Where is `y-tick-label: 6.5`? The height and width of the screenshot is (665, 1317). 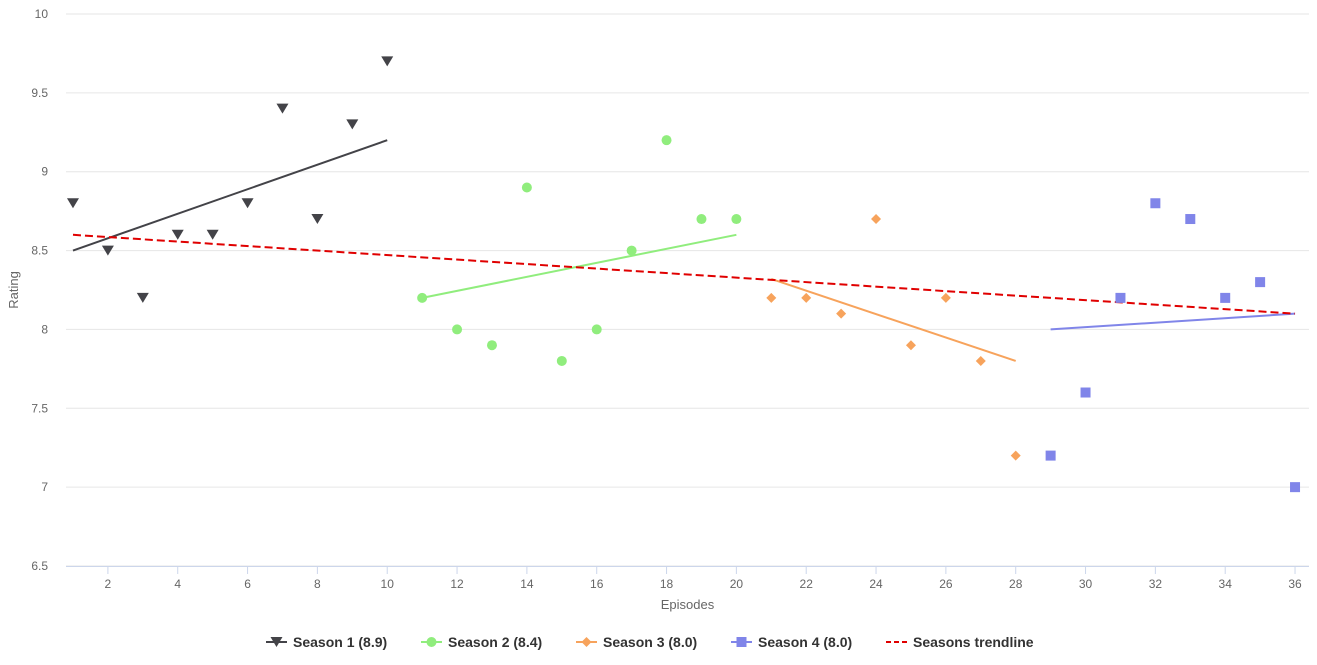 y-tick-label: 6.5 is located at coordinates (39, 566).